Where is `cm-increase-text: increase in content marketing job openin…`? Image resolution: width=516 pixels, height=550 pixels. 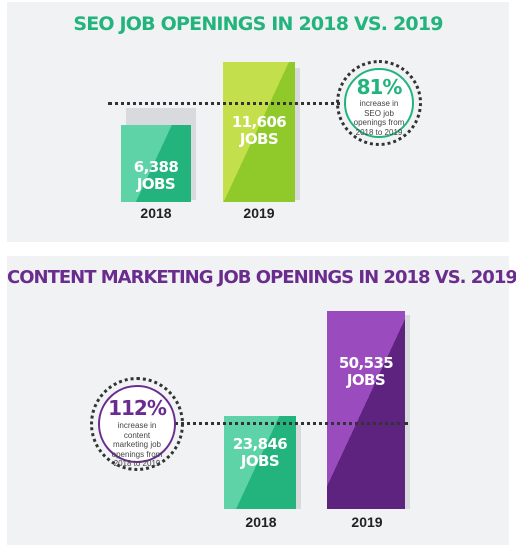 cm-increase-text: increase in content marketing job openin… is located at coordinates (137, 444).